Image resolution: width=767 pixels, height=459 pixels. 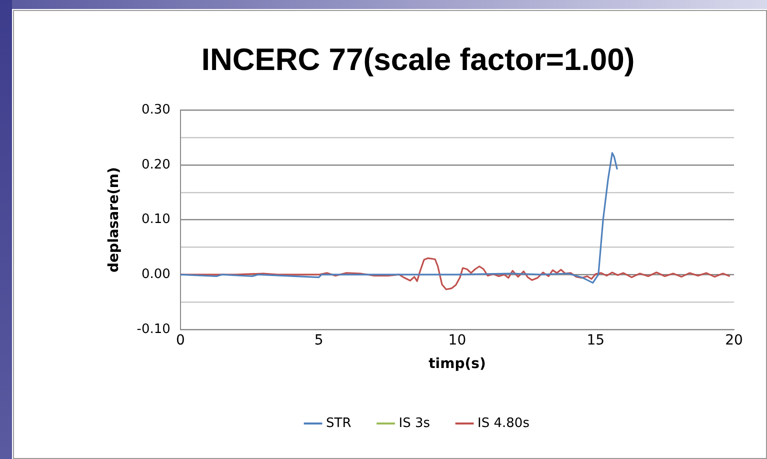 I want to click on x-tick-label: 5, so click(x=319, y=340).